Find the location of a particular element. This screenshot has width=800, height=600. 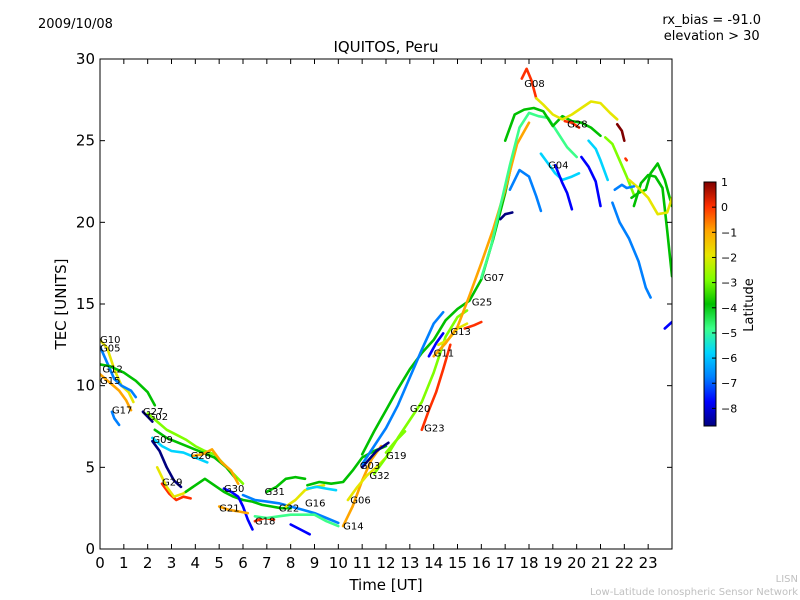

x-tick-label: 12 is located at coordinates (385, 563).